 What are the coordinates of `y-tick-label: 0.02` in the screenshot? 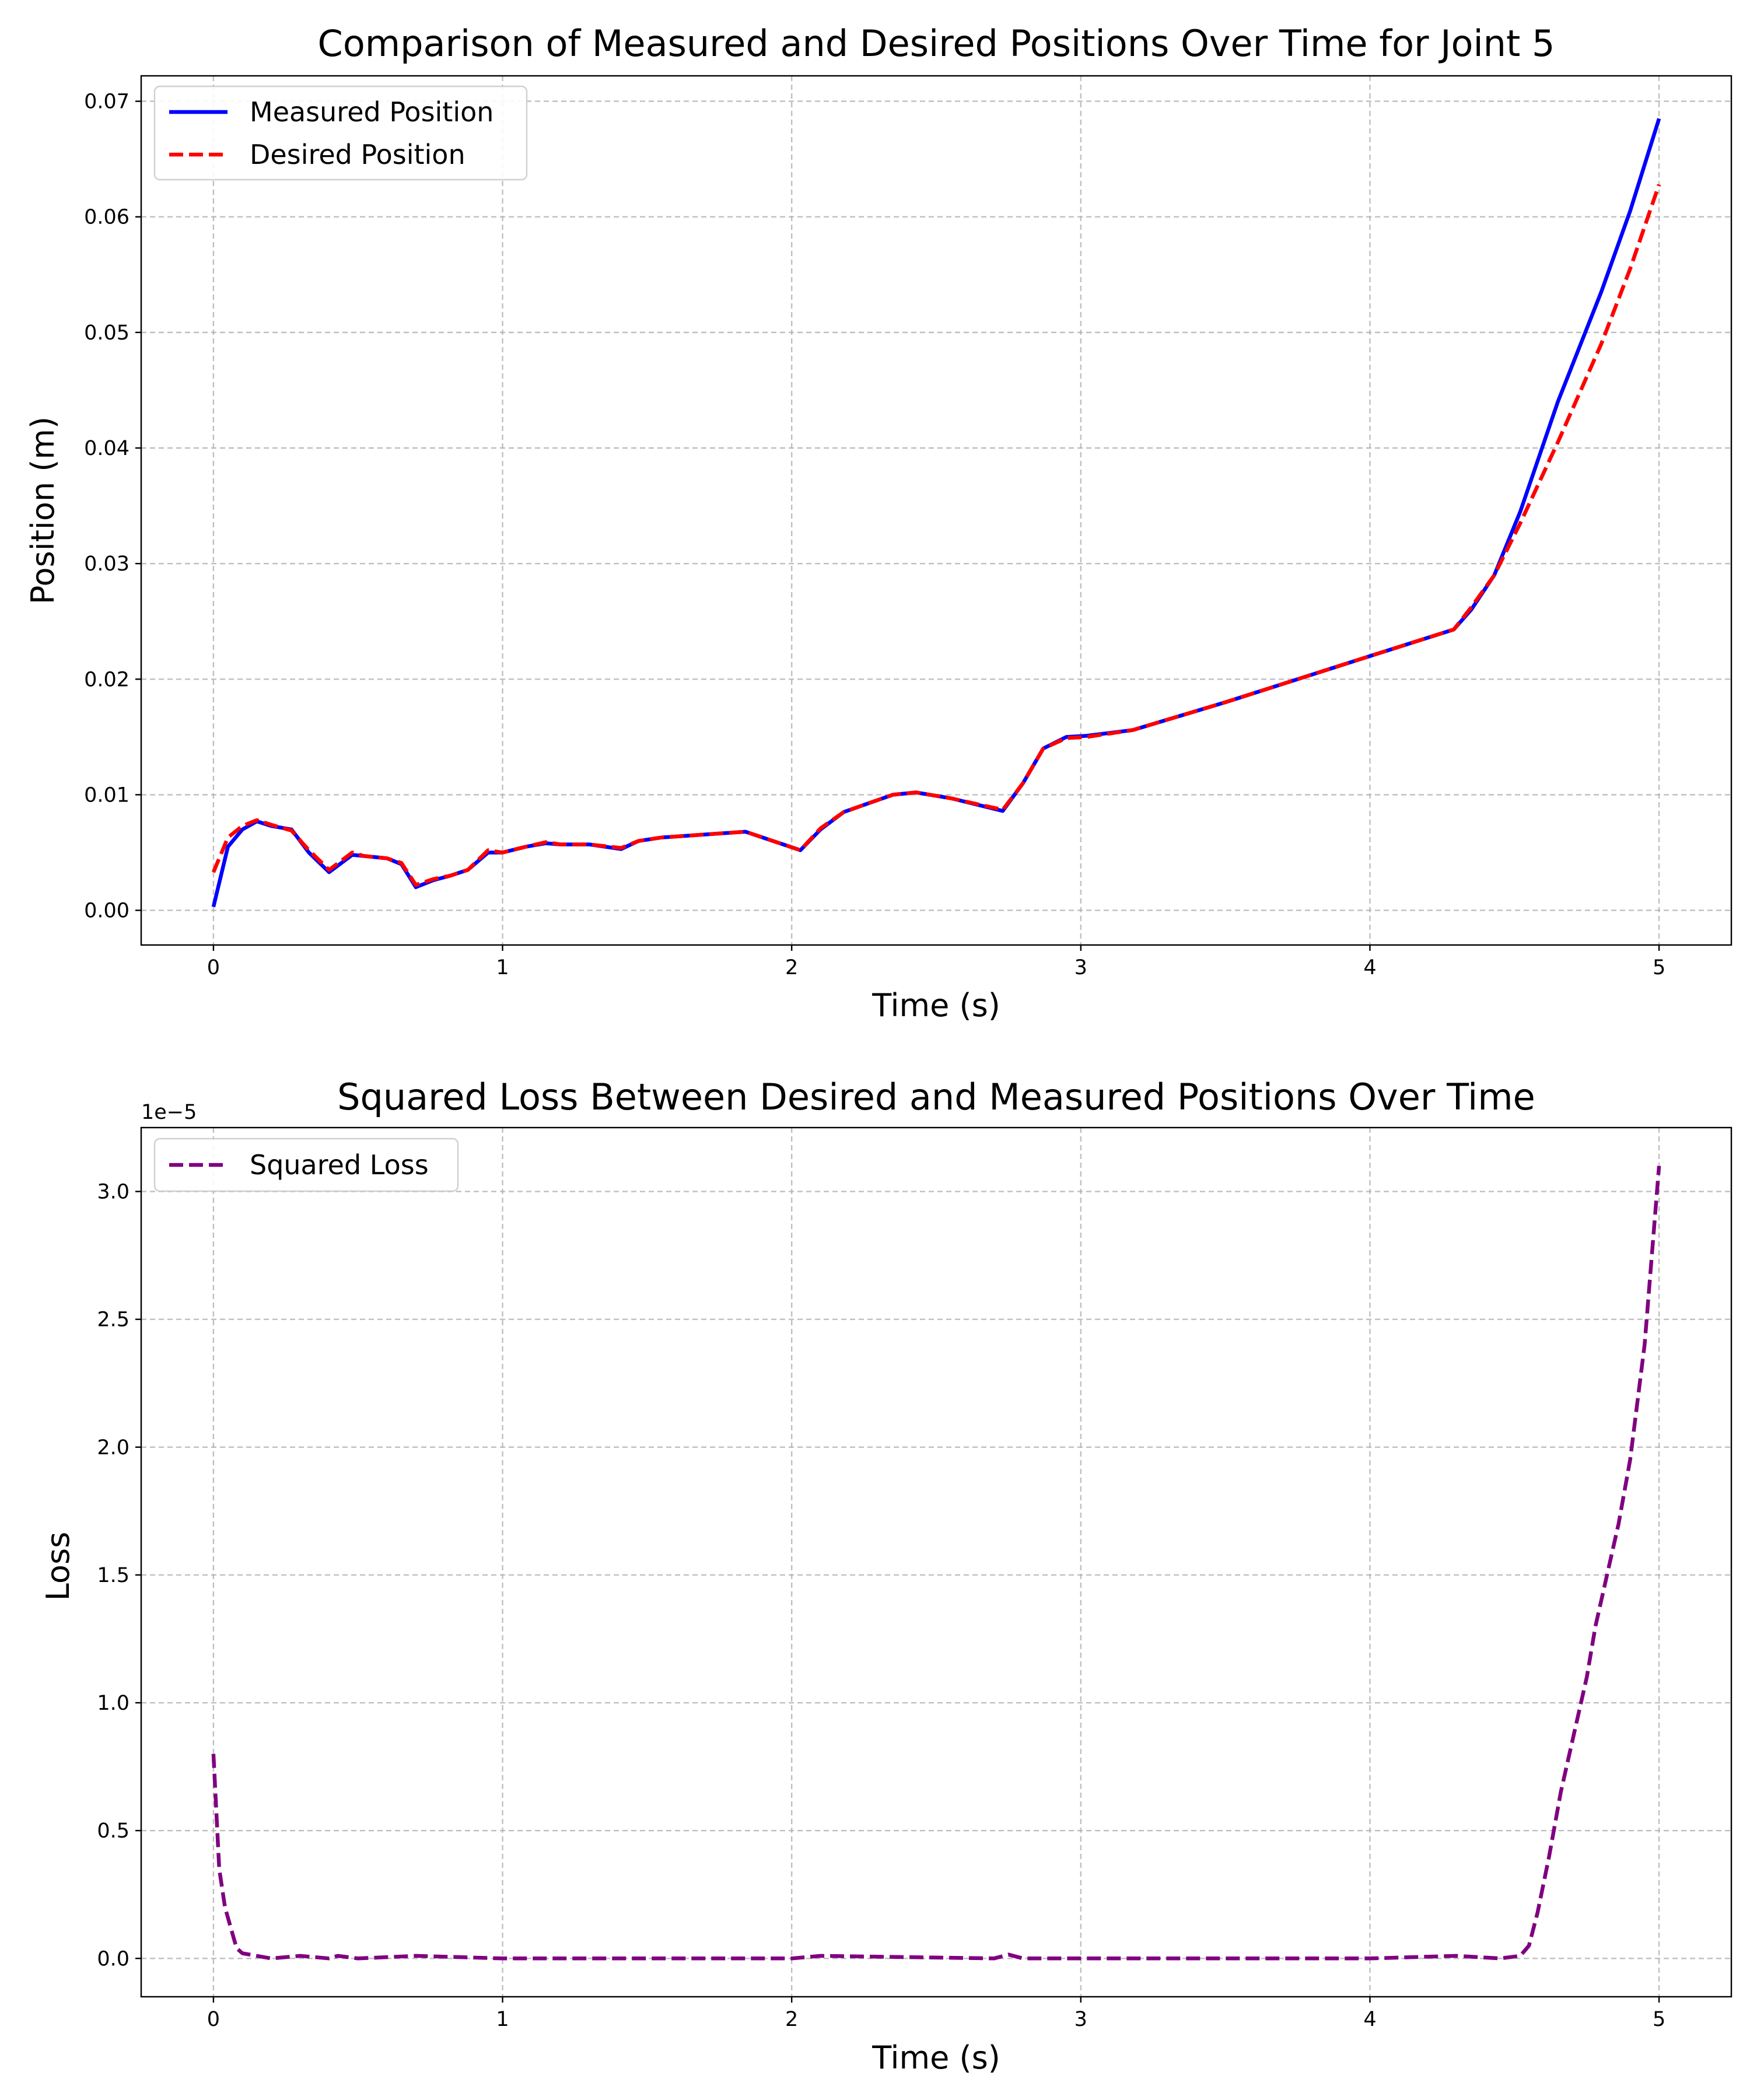 It's located at (107, 680).